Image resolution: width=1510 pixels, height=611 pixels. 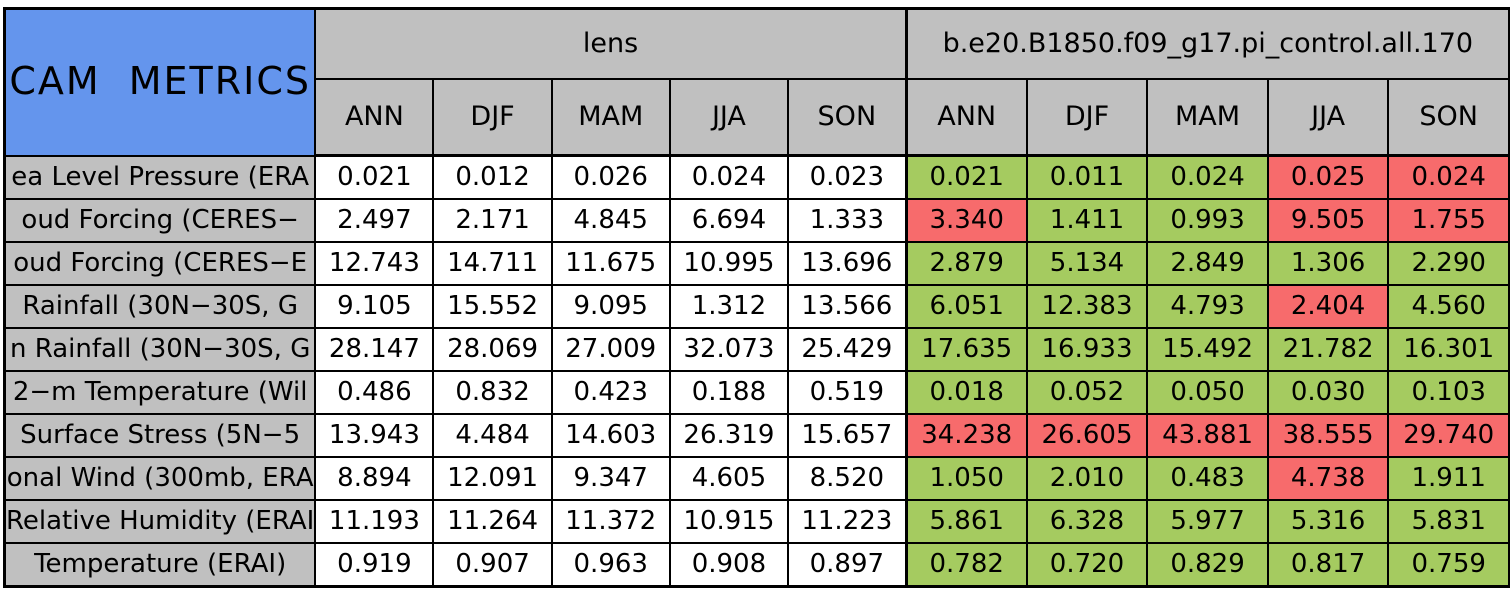 I want to click on metric-value-lens: 0.832, so click(x=492, y=392).